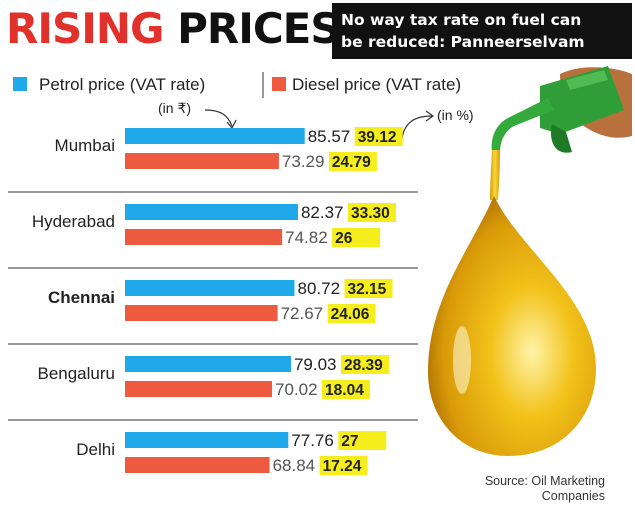 This screenshot has width=635, height=512. I want to click on price-unit-arrow, so click(218, 118).